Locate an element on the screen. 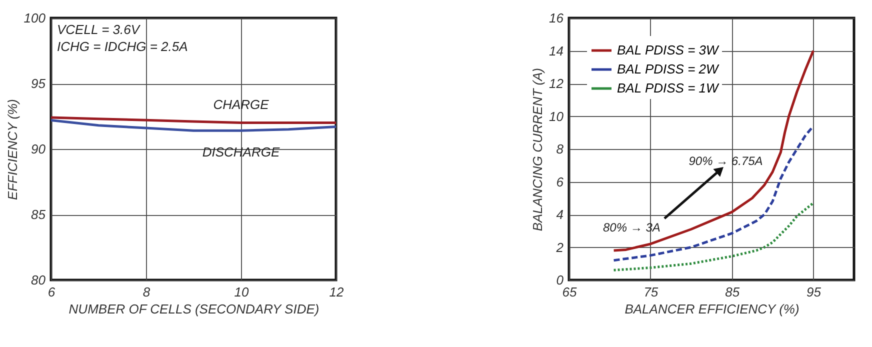 This screenshot has width=872, height=347. y-axis-title: BALANCING CURRENT (A) is located at coordinates (538, 150).